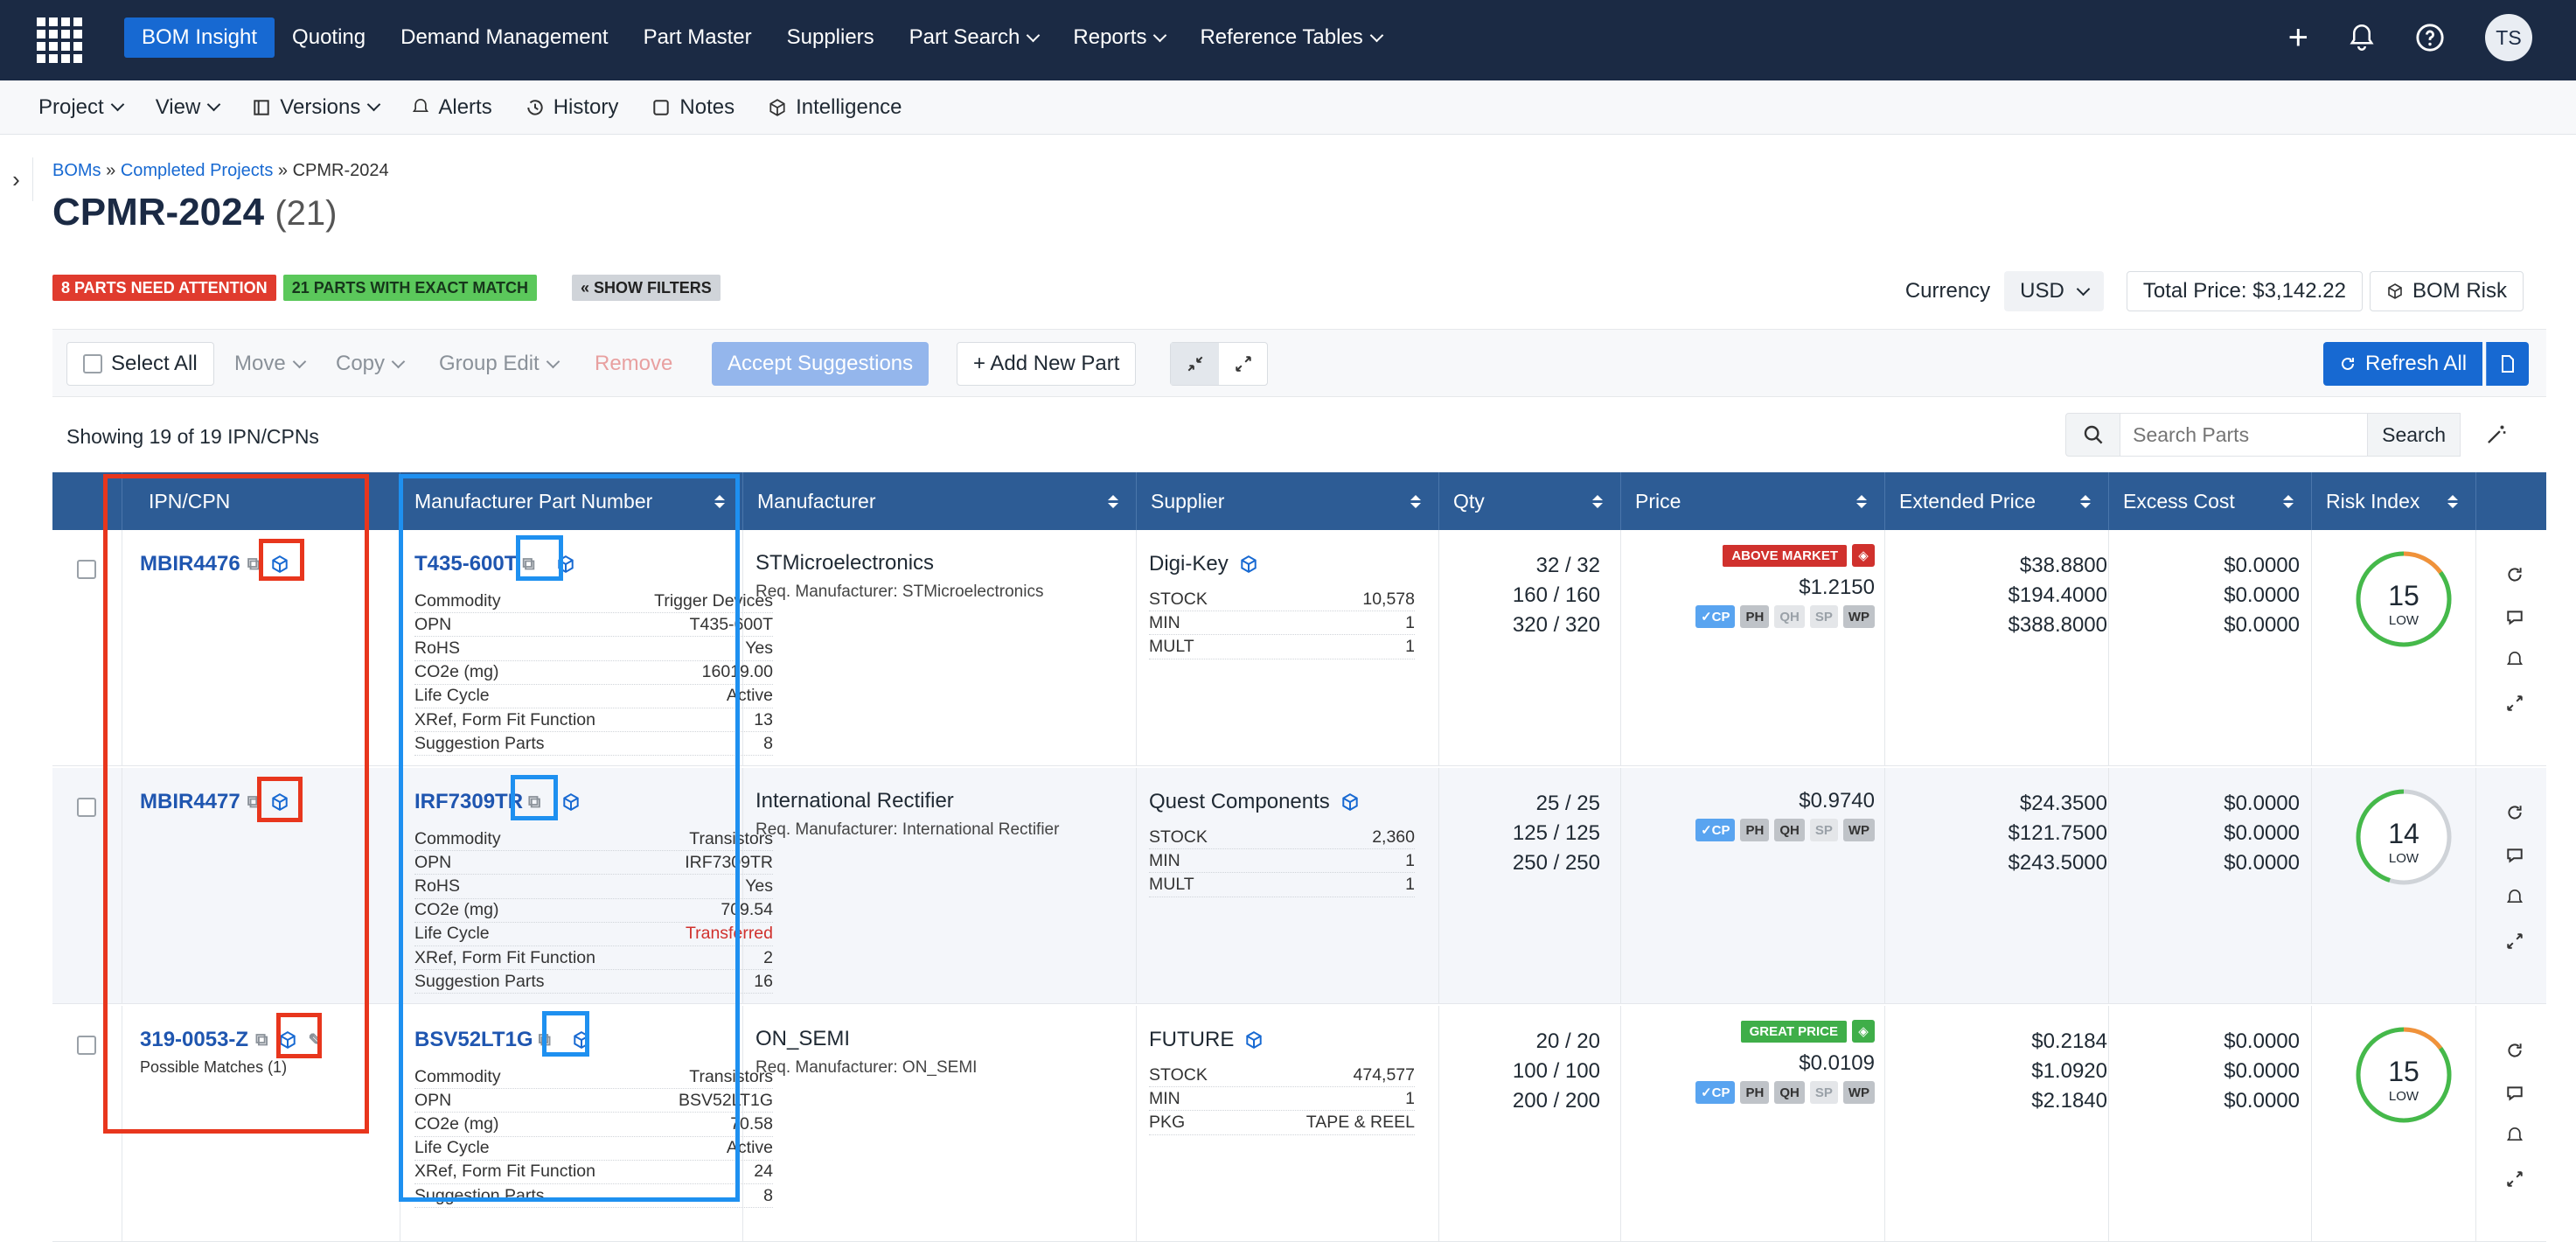  I want to click on magic-wand-icon, so click(2496, 435).